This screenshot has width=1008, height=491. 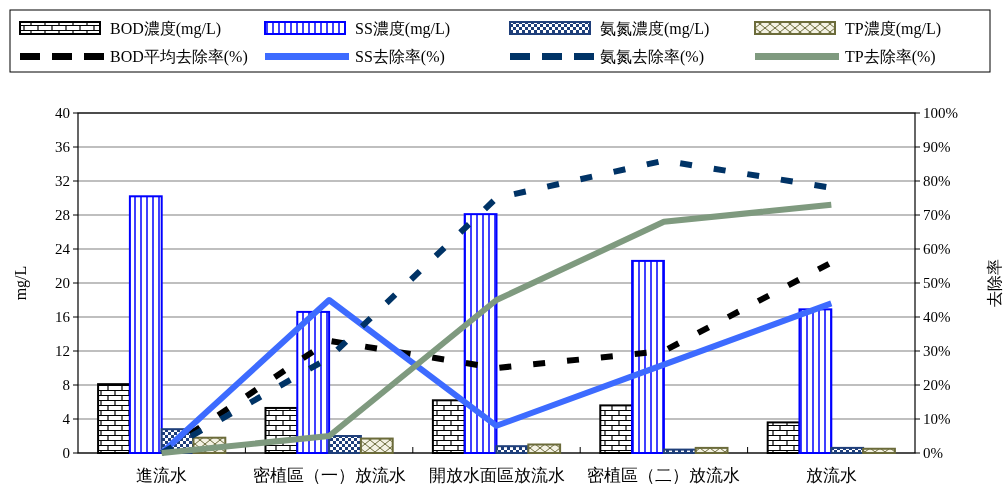 What do you see at coordinates (937, 351) in the screenshot?
I see `y2-tick-label: 30%` at bounding box center [937, 351].